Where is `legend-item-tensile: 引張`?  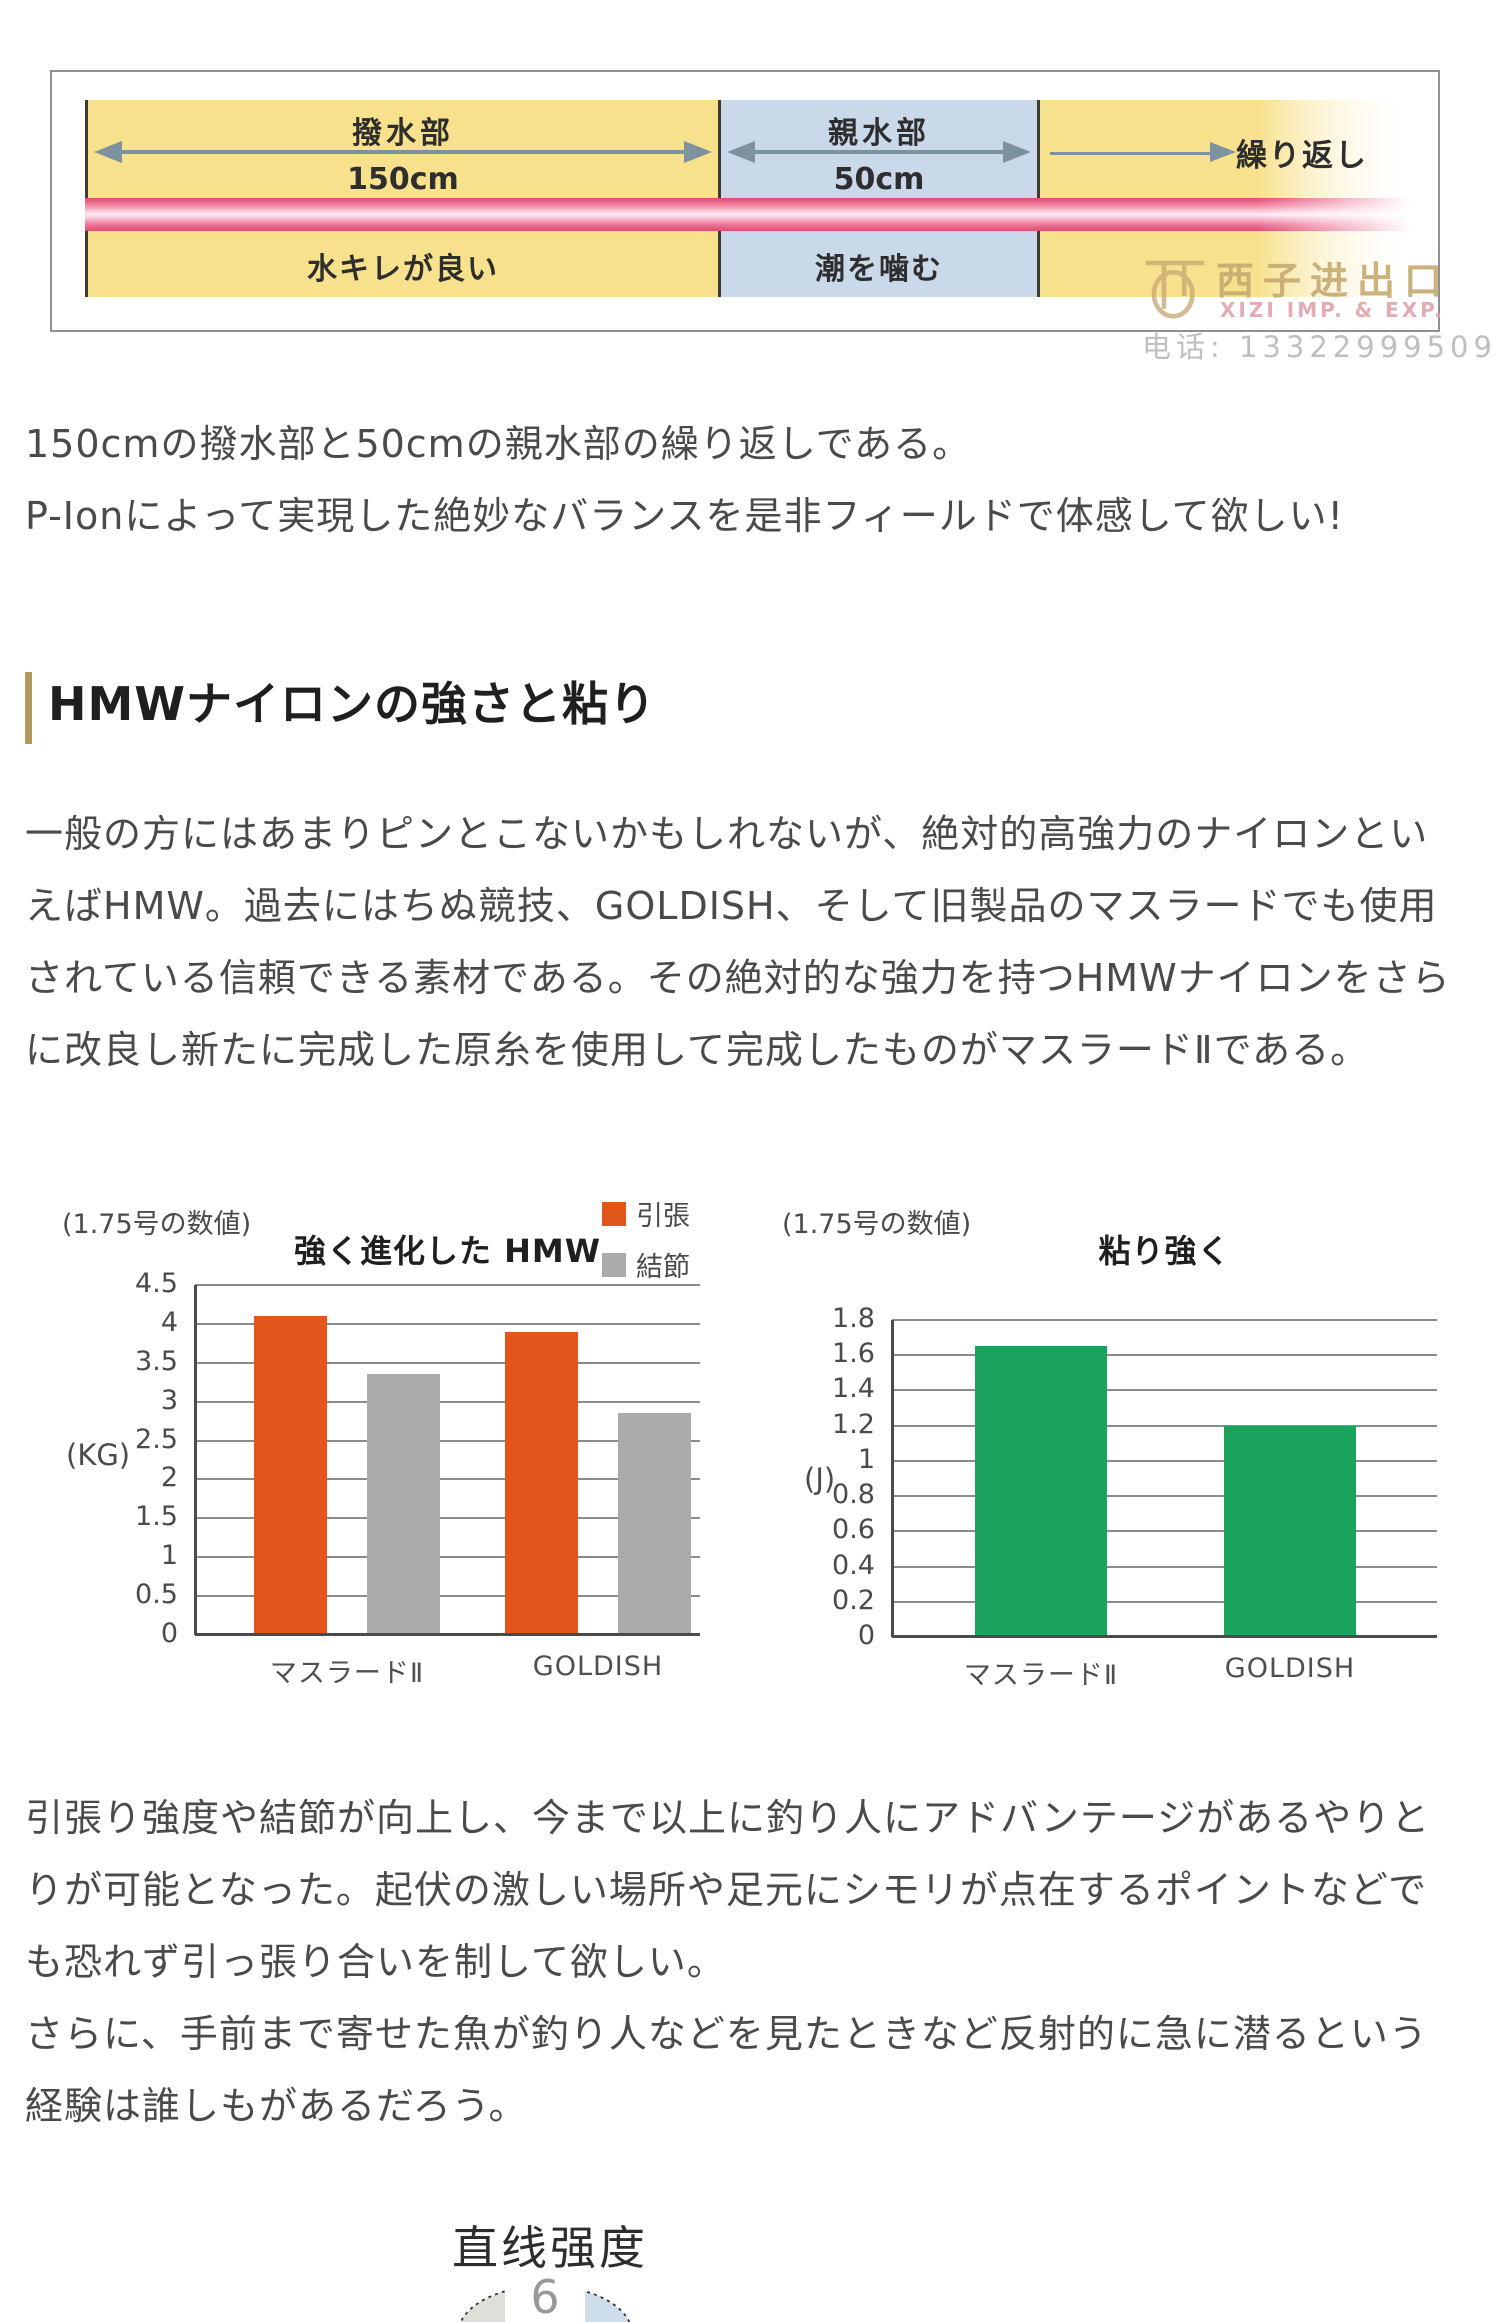 legend-item-tensile: 引張 is located at coordinates (646, 1213).